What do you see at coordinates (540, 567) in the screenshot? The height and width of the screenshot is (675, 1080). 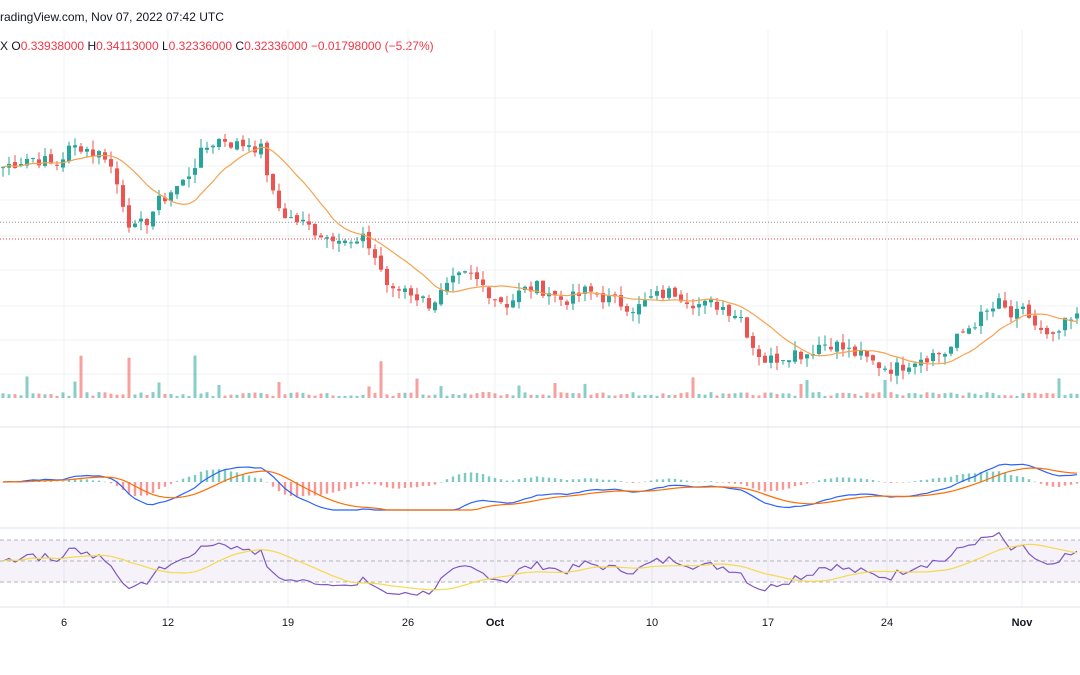 I see `rsi-ma-line` at bounding box center [540, 567].